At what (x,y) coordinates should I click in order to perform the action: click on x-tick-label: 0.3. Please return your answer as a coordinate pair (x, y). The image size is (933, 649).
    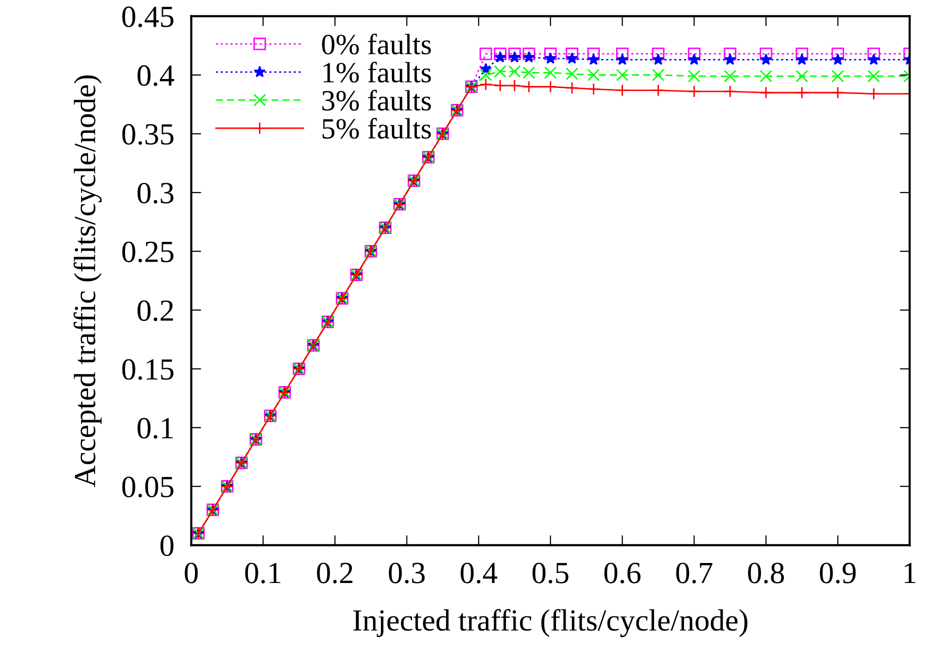
    Looking at the image, I should click on (406, 573).